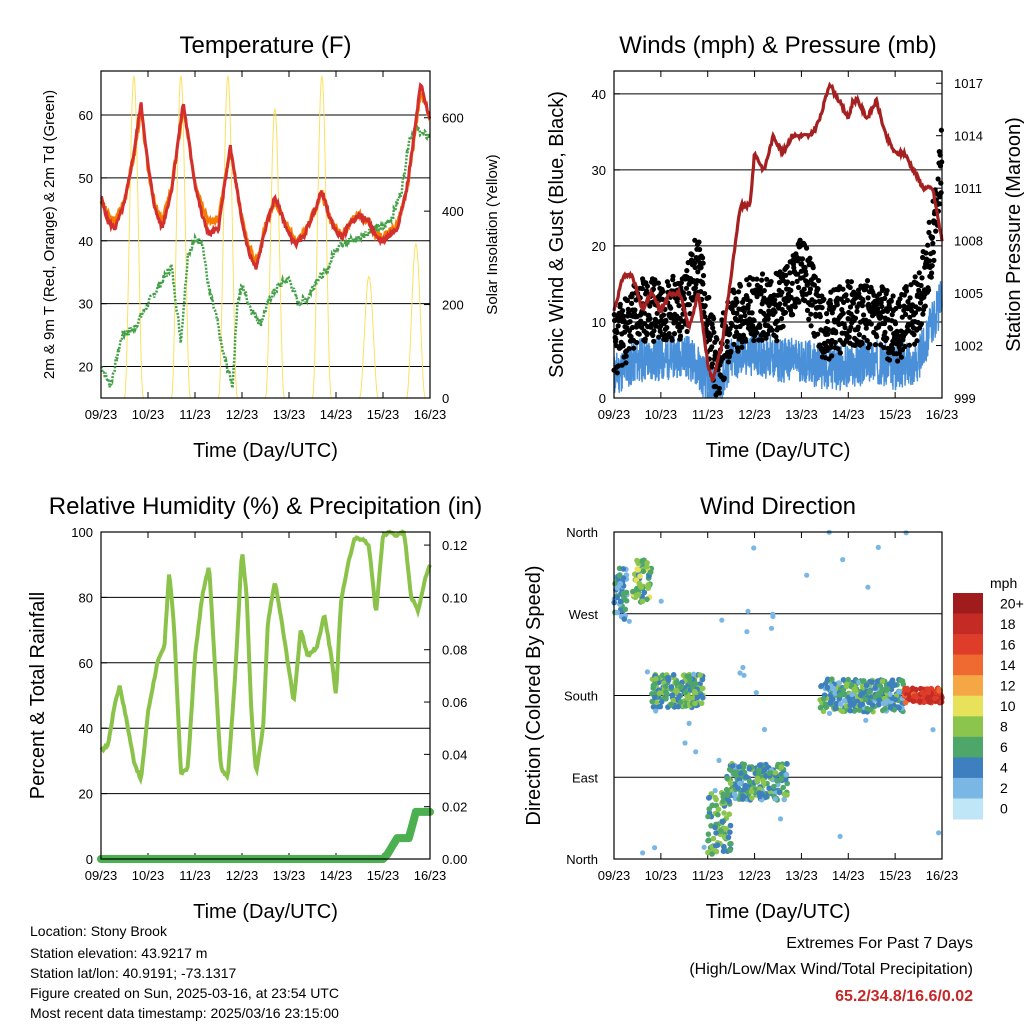 This screenshot has width=1024, height=1024. I want to click on y2-tick-label: 0.06, so click(454, 702).